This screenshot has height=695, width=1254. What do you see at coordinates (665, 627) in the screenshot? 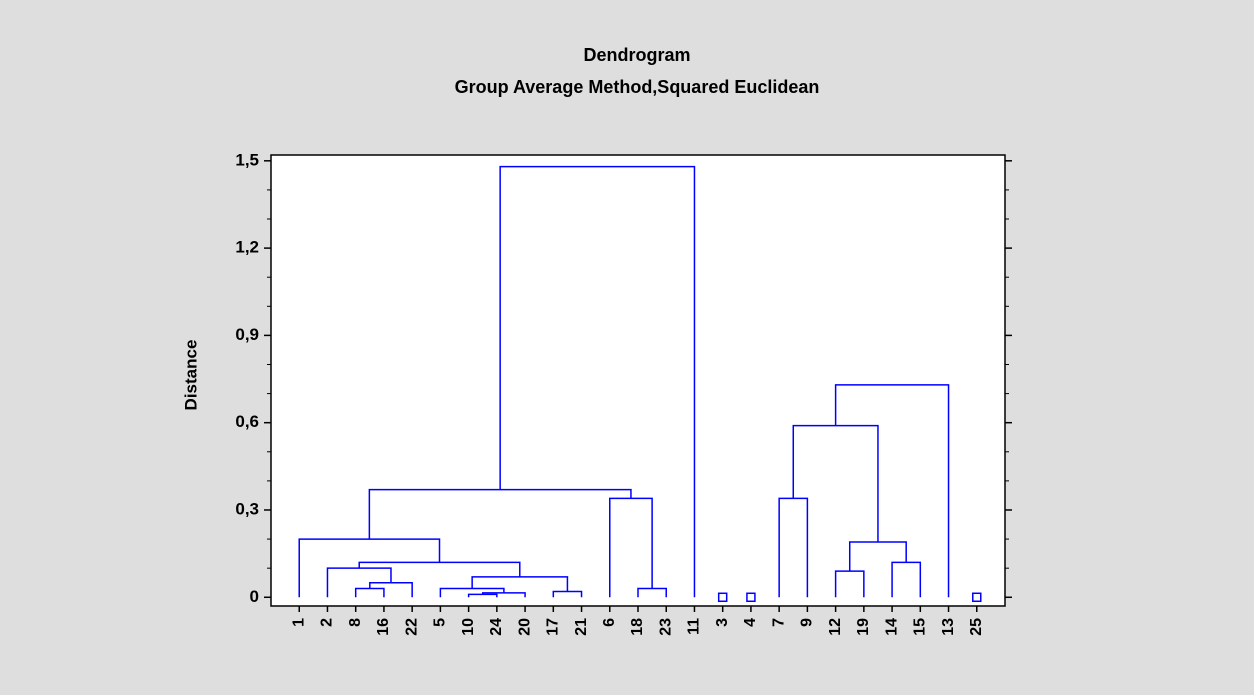
I see `leaf-label: 23` at bounding box center [665, 627].